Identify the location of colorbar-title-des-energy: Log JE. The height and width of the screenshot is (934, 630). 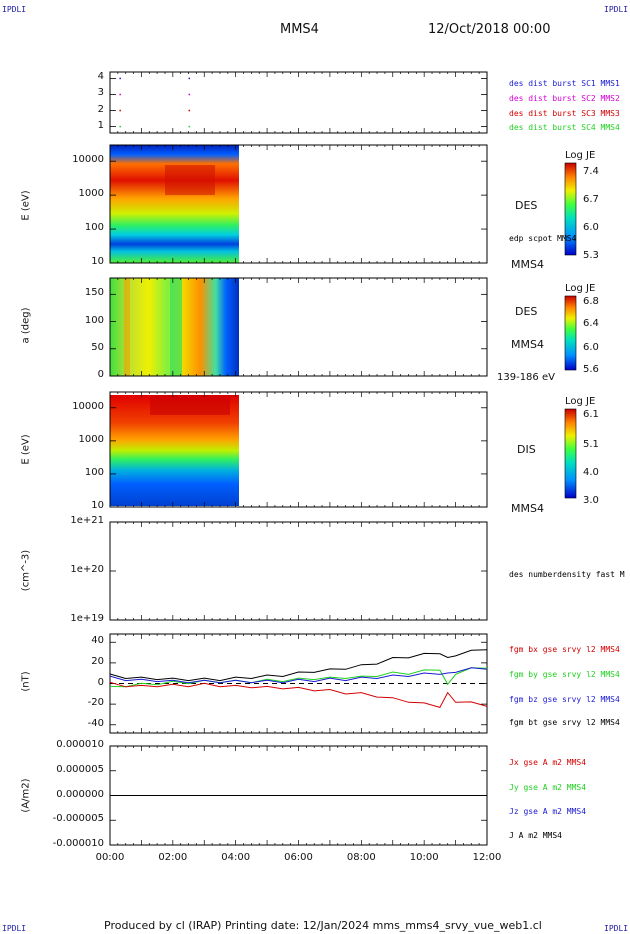
(580, 155).